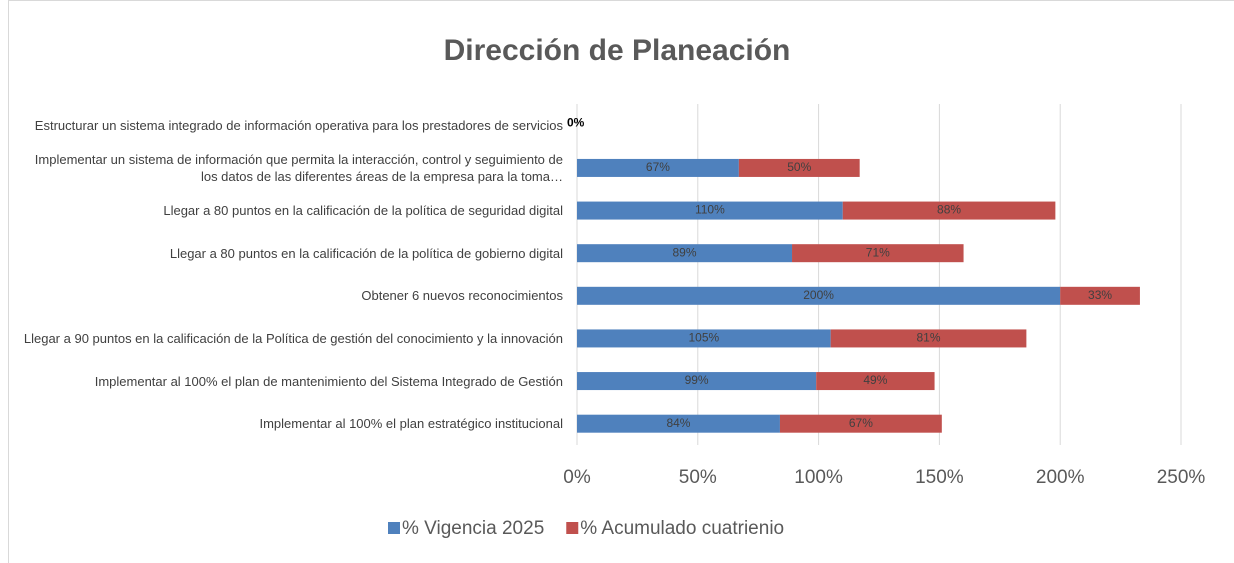  I want to click on data-label: 88%, so click(949, 210).